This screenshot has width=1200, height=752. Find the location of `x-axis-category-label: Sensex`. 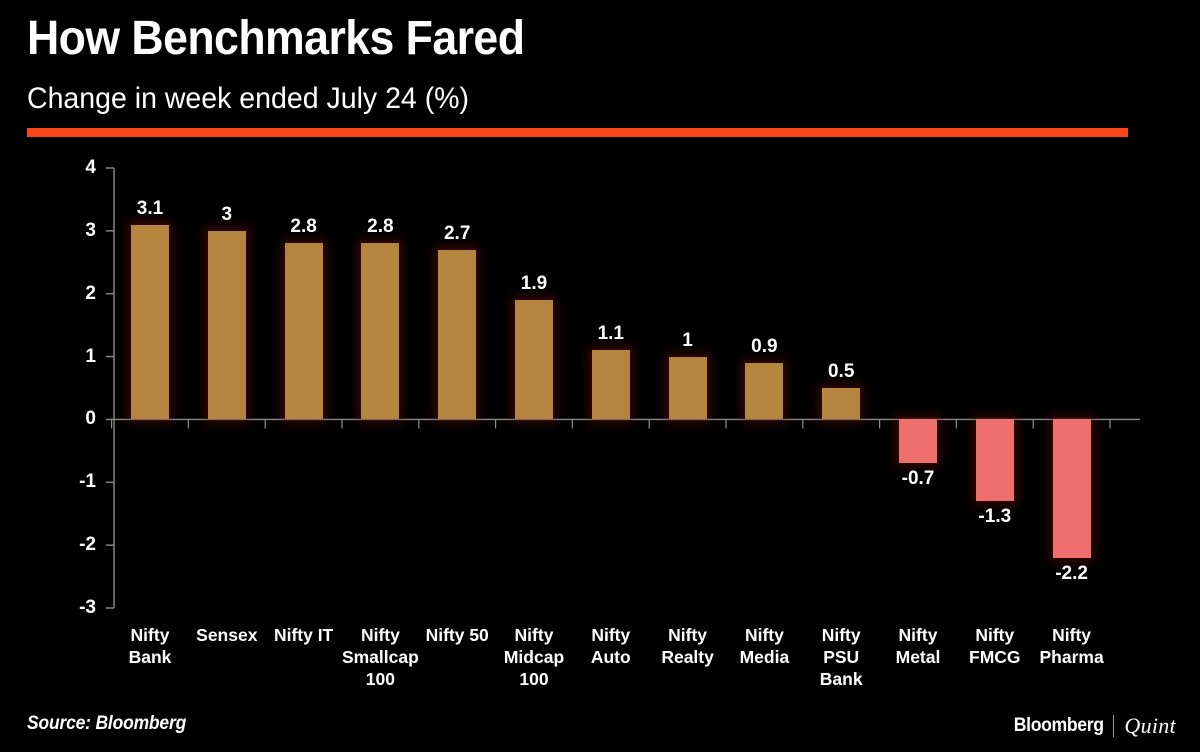

x-axis-category-label: Sensex is located at coordinates (227, 635).